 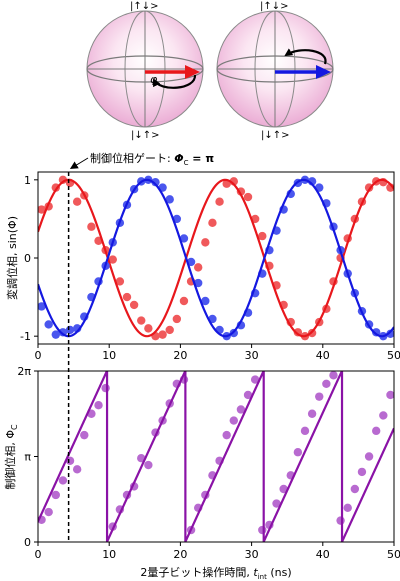 What do you see at coordinates (252, 554) in the screenshot?
I see `bottom-xtick-label: 30` at bounding box center [252, 554].